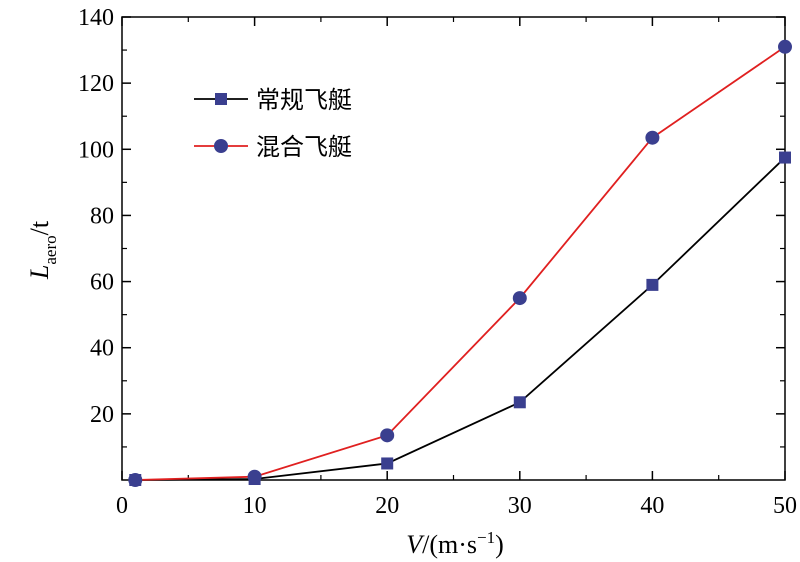 This screenshot has width=800, height=562. Describe the element at coordinates (122, 506) in the screenshot. I see `x-tick-label: 0` at that location.